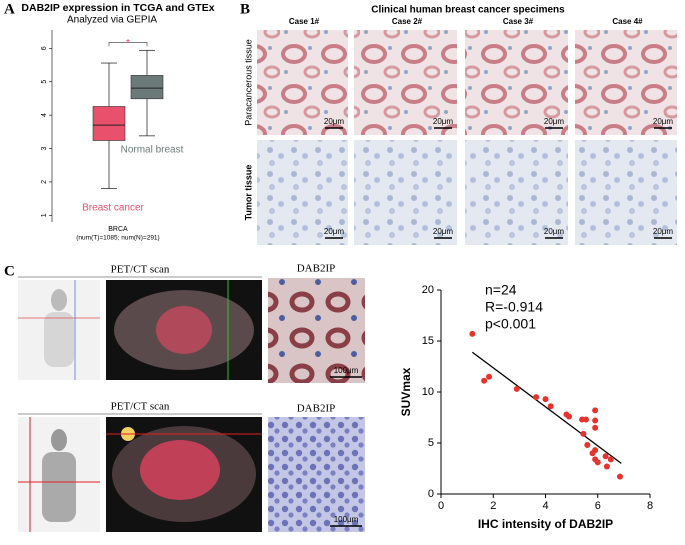 The height and width of the screenshot is (545, 685). What do you see at coordinates (117, 8) in the screenshot?
I see `chart-title: DAB2IP expression in TCGA and GTEx` at bounding box center [117, 8].